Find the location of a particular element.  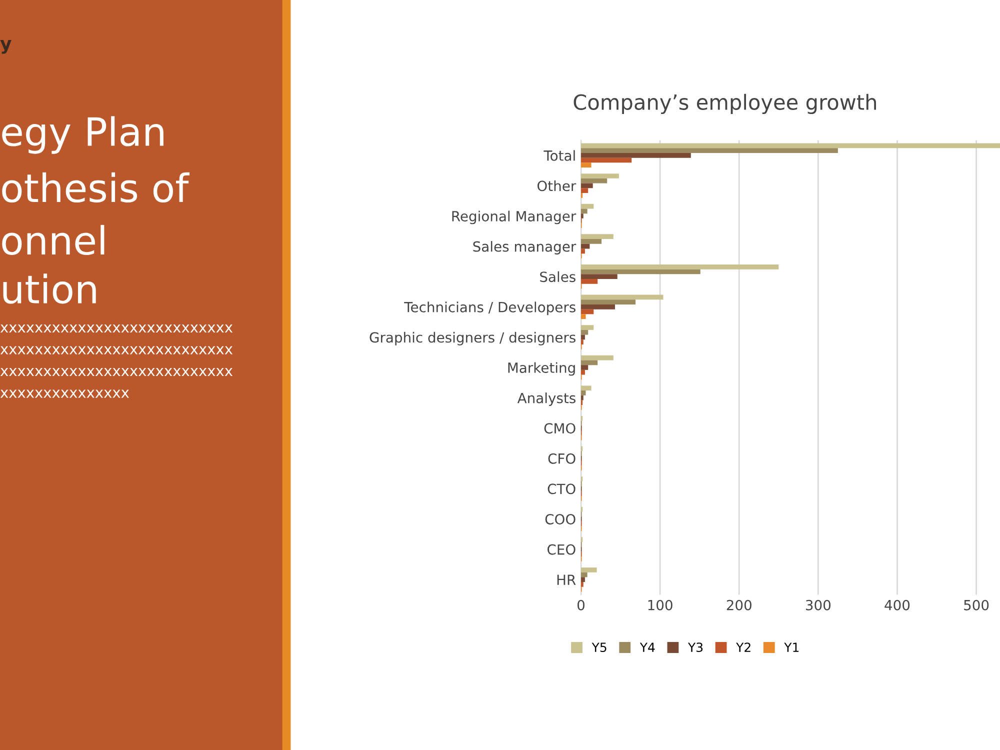

x-tick-label: 400 is located at coordinates (897, 605).